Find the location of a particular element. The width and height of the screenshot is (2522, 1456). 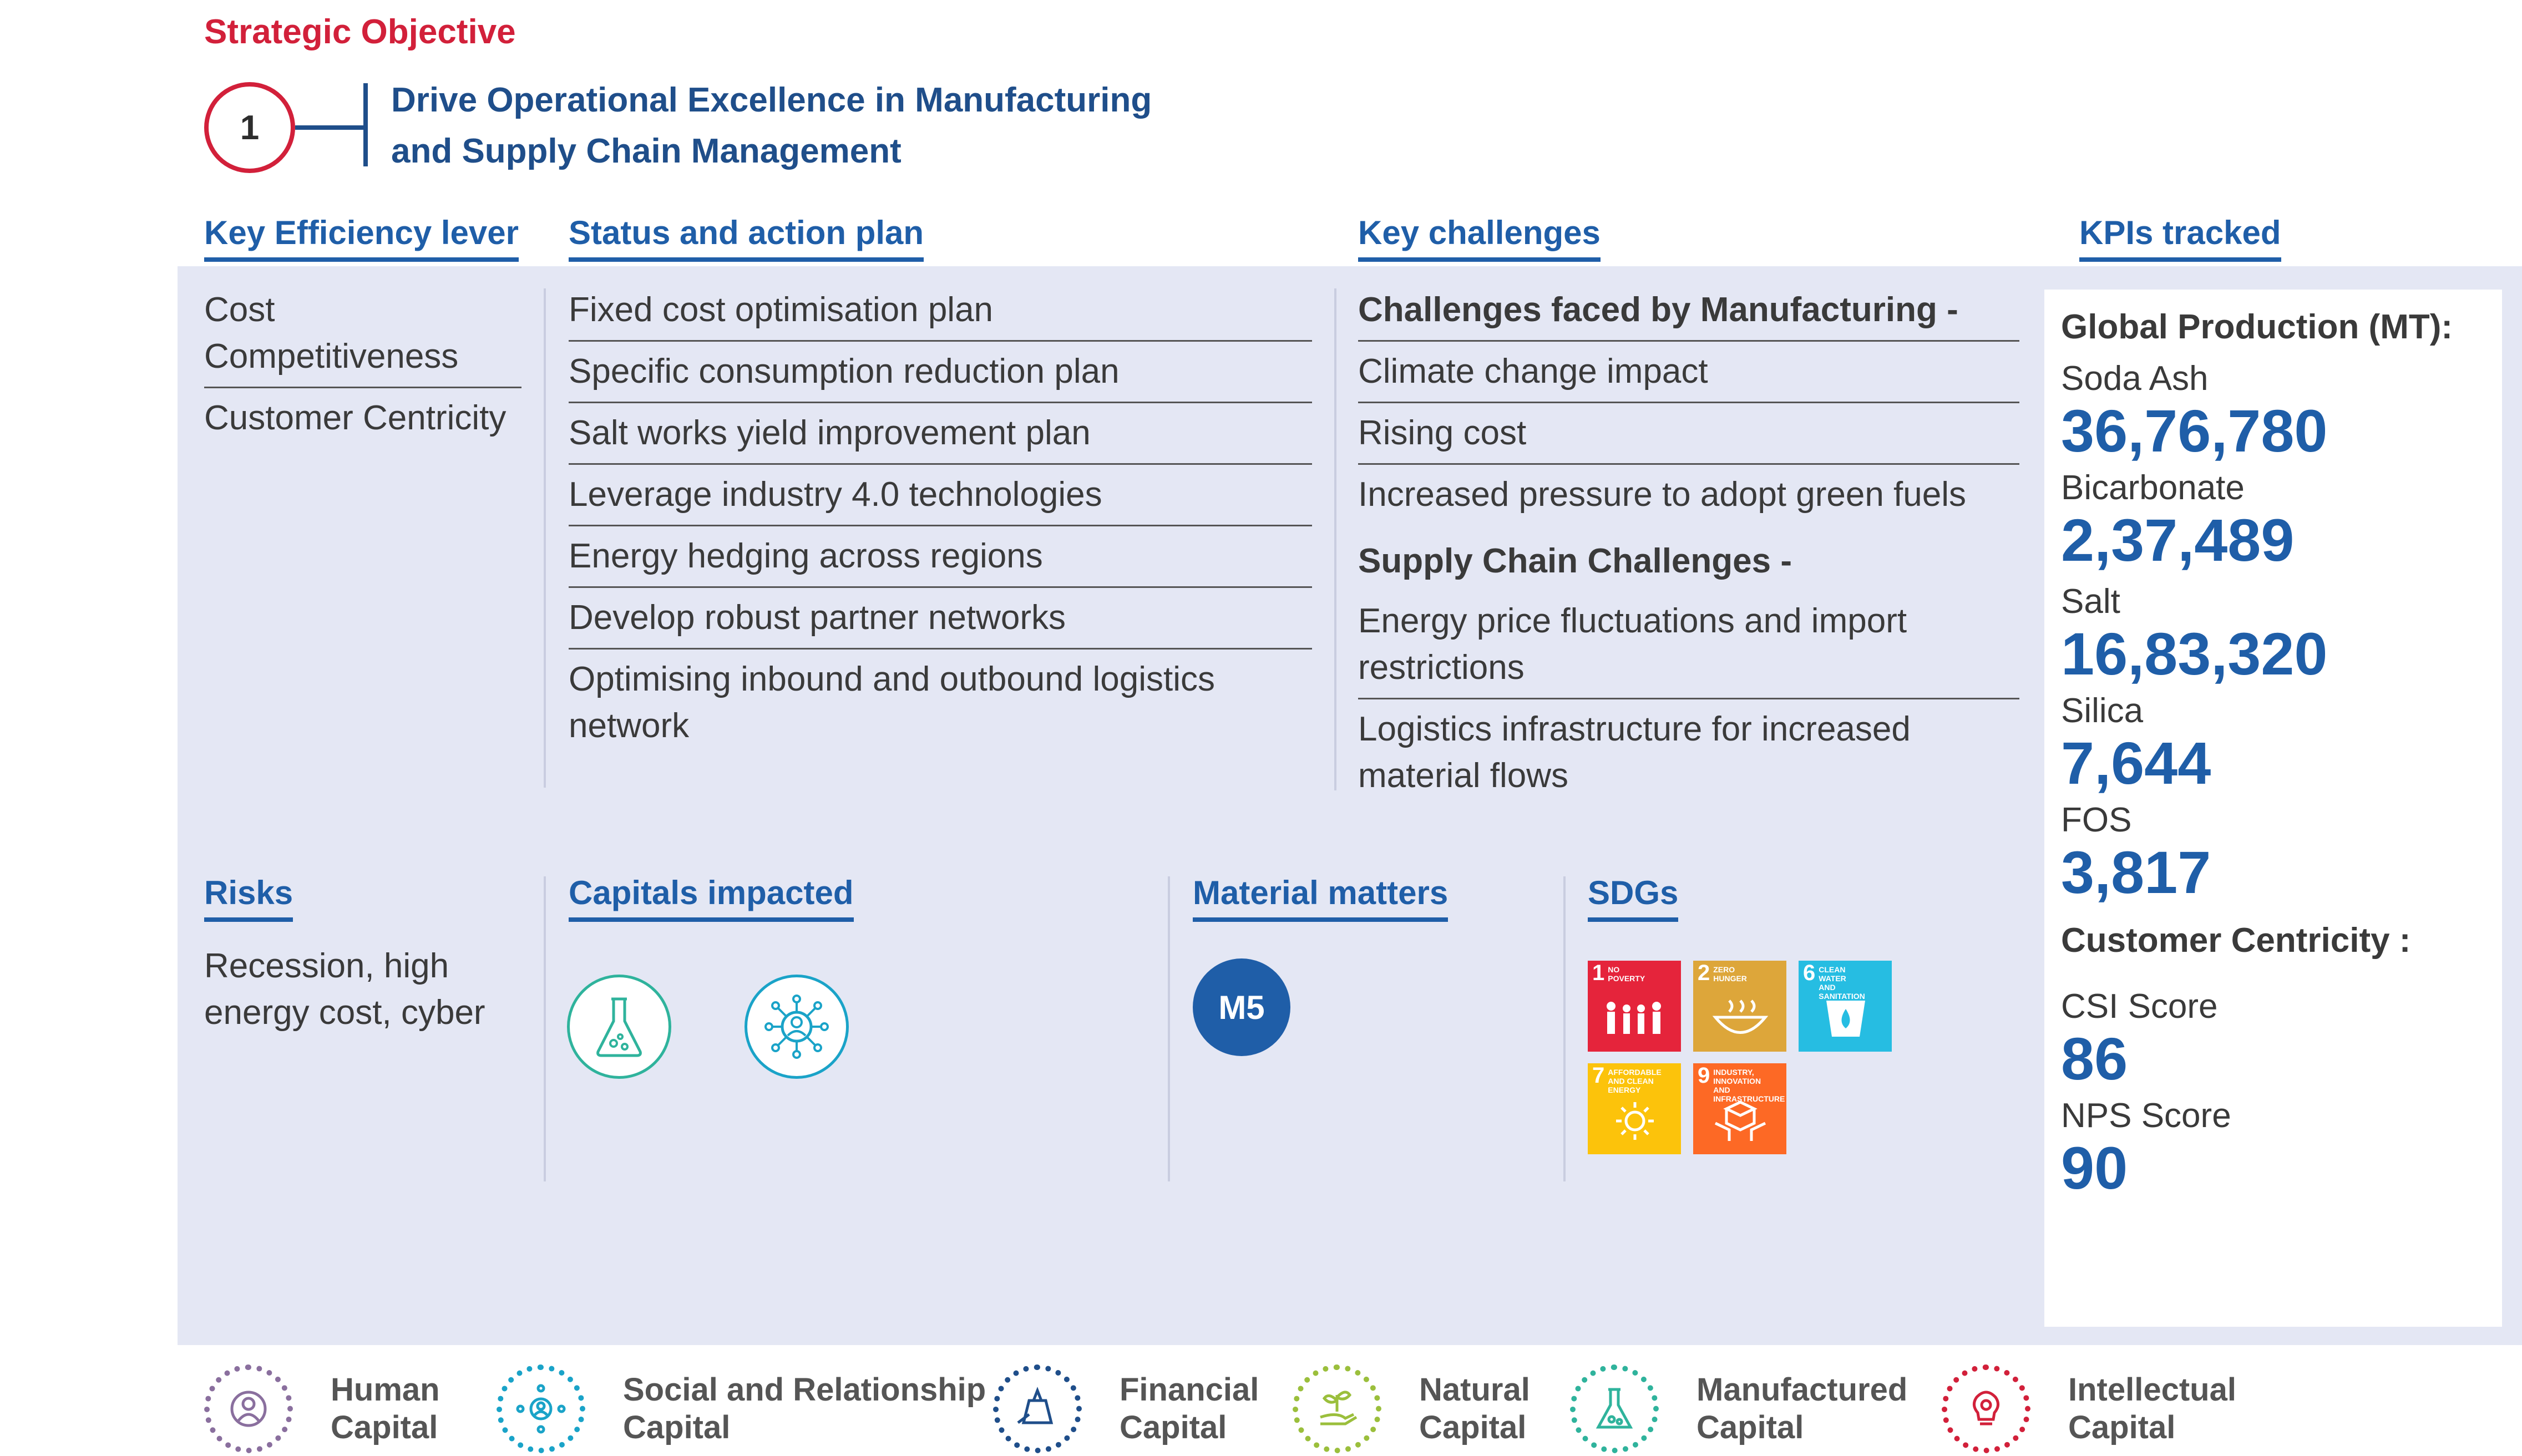

challenge-item: Climate change impact is located at coordinates (1688, 371).